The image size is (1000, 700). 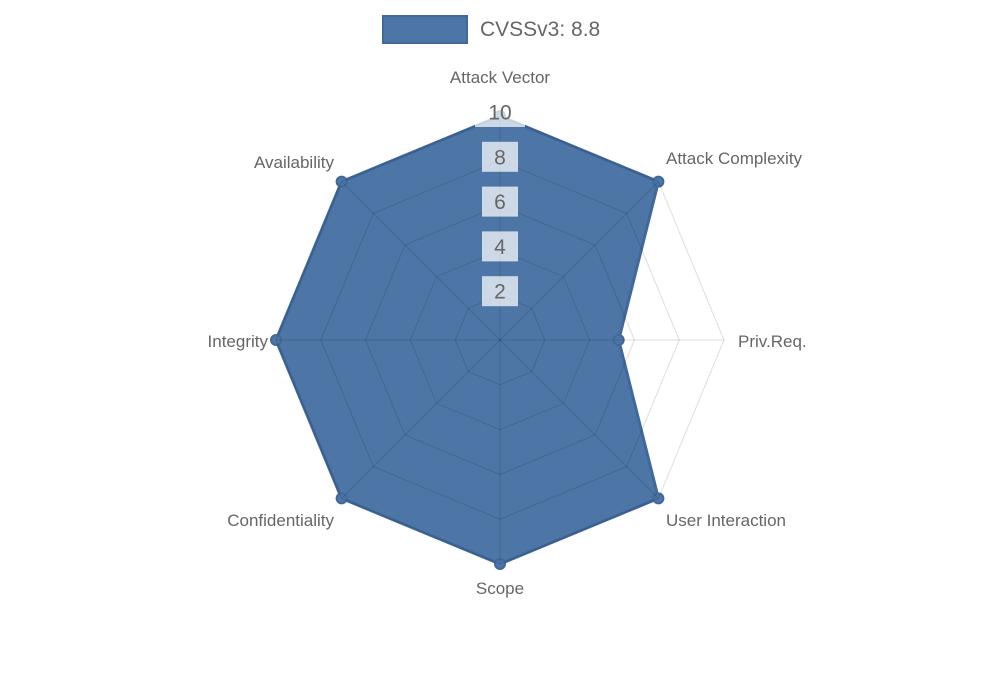 I want to click on legend-swatch, so click(x=425, y=29).